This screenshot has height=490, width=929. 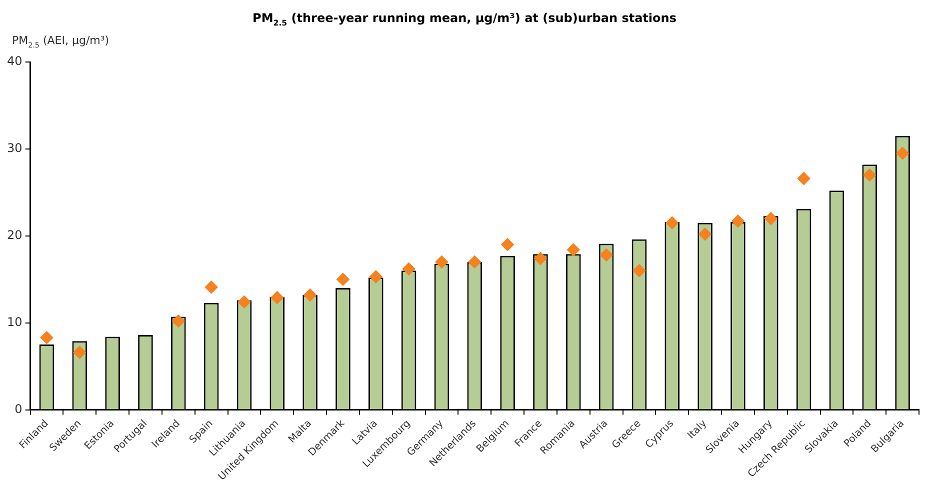 I want to click on y-tick-label: 30, so click(x=14, y=148).